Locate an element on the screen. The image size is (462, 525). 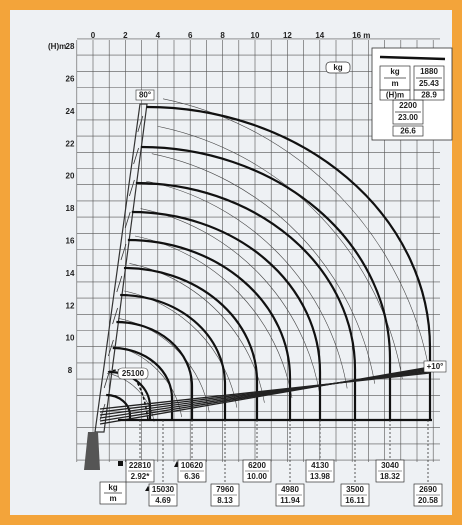
load-radius: 8.13 is located at coordinates (225, 500).